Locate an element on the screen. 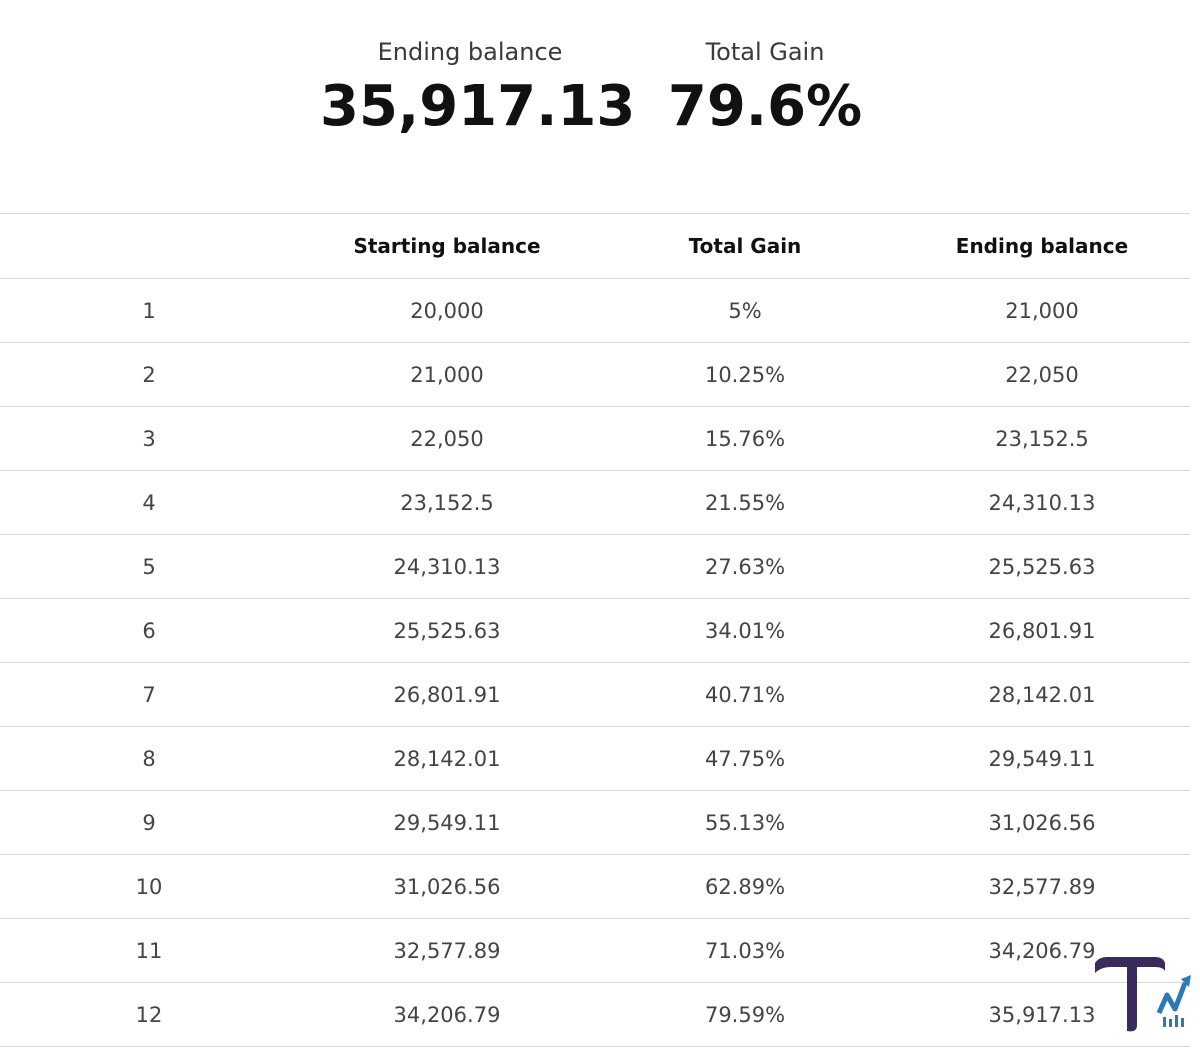 The height and width of the screenshot is (1050, 1200). cell-starting-balance: 25,525.63 is located at coordinates (447, 630).